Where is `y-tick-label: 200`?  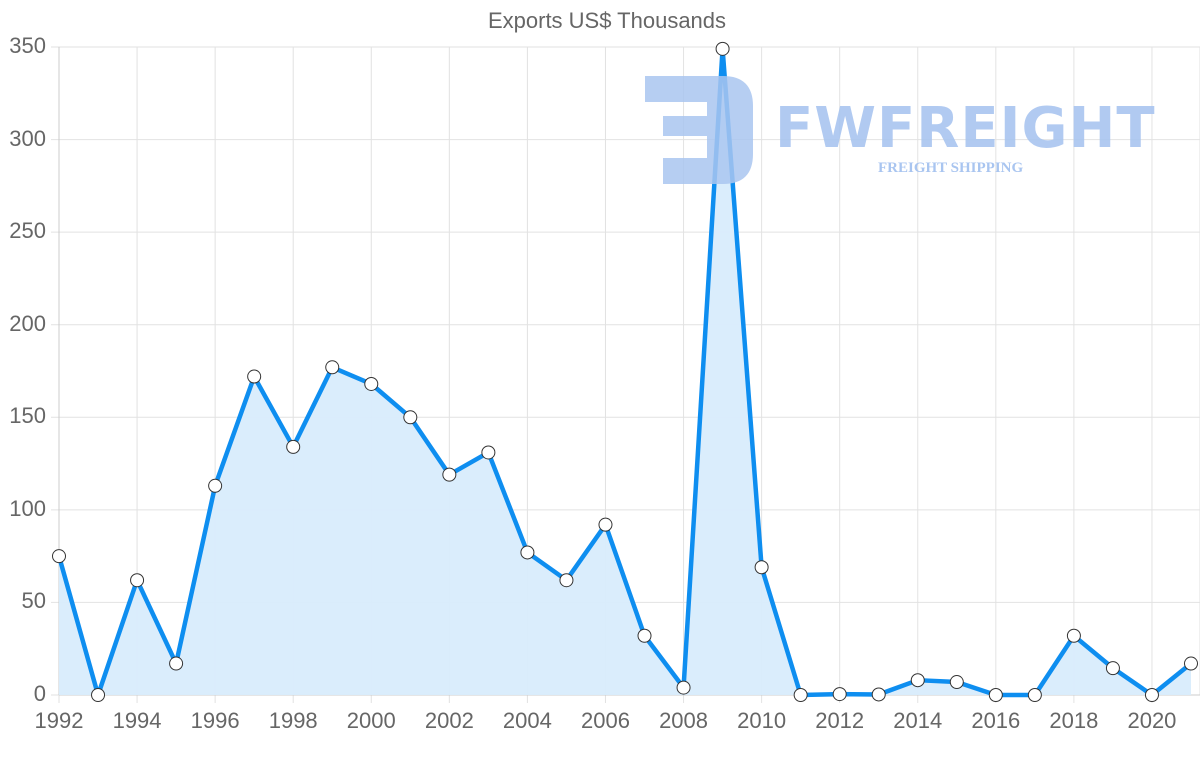
y-tick-label: 200 is located at coordinates (27, 323).